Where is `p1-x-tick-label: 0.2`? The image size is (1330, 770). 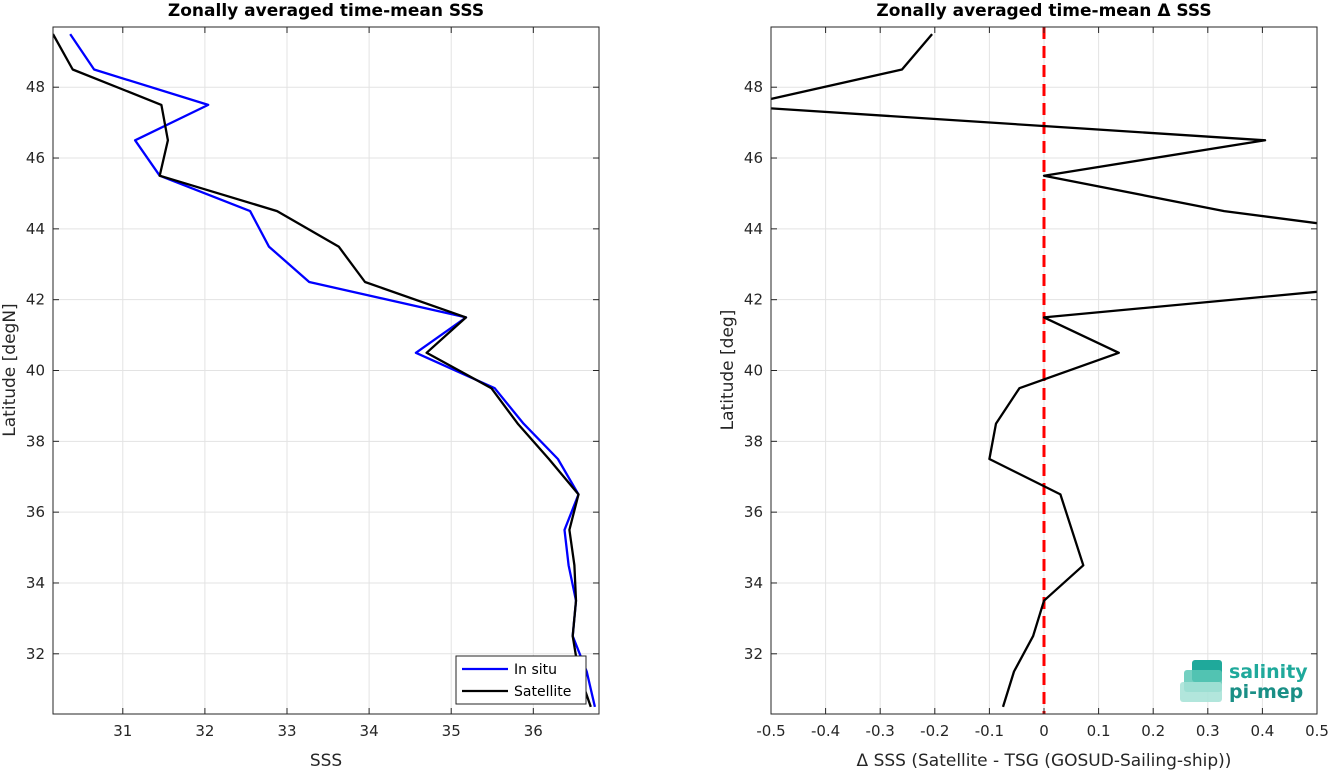 p1-x-tick-label: 0.2 is located at coordinates (1153, 731).